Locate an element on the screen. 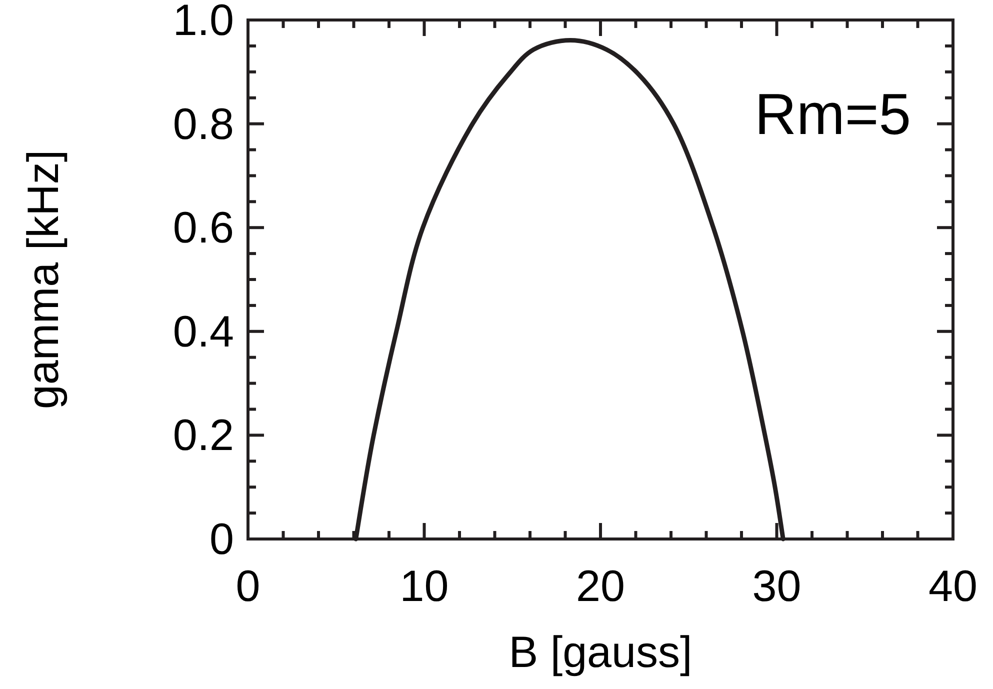 Image resolution: width=993 pixels, height=689 pixels. y-tick-label: 0.4 is located at coordinates (203, 331).